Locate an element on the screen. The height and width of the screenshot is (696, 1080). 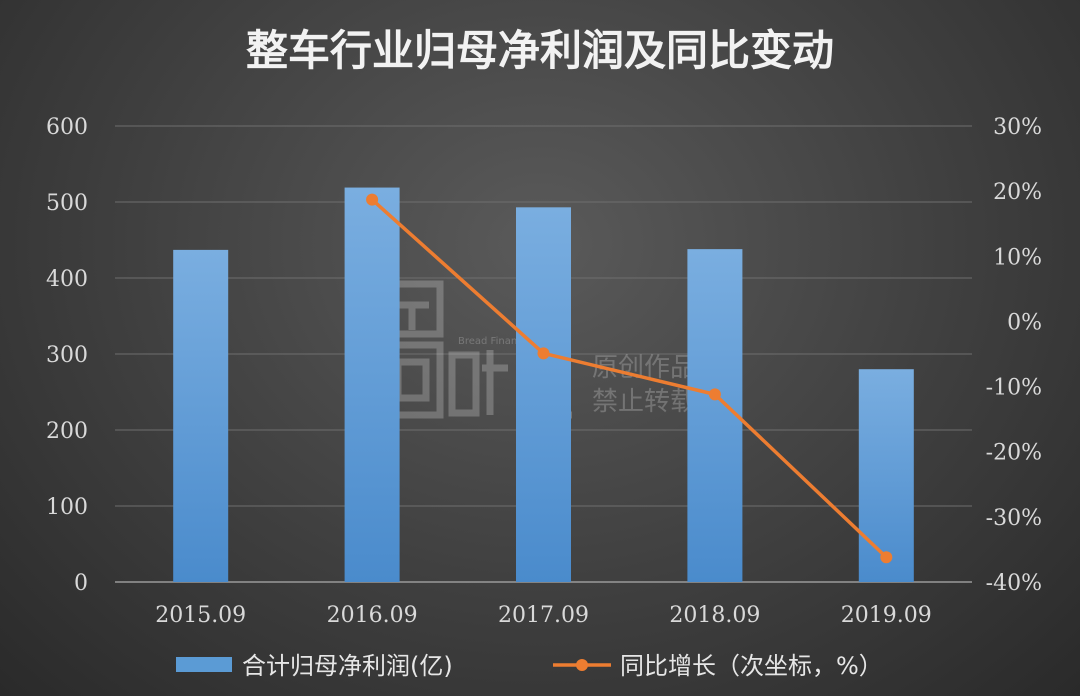
y-right-tick-label: 20% is located at coordinates (1017, 192).